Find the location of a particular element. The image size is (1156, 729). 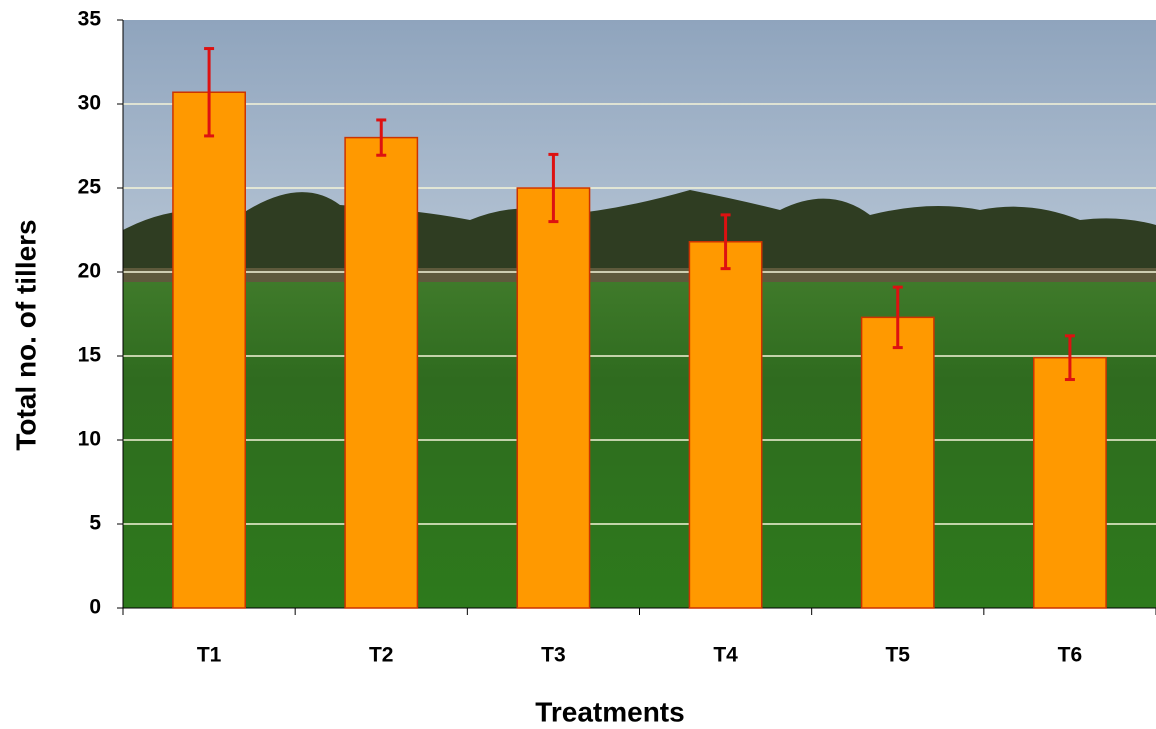

x-axis-title: Treatments is located at coordinates (609, 711).